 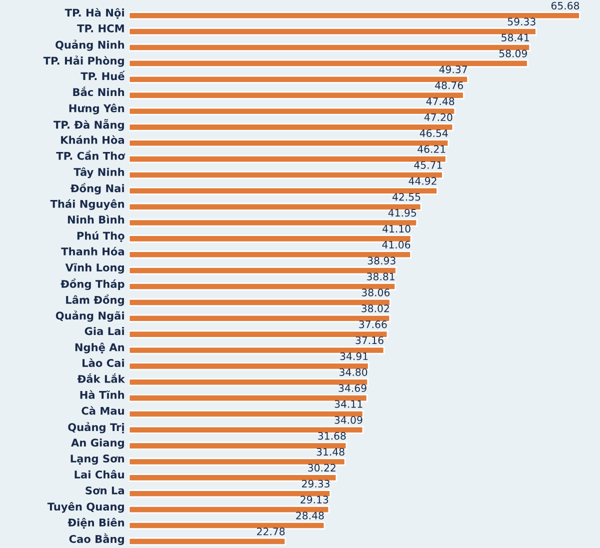 What do you see at coordinates (103, 410) in the screenshot?
I see `y-tick-label: Cà Mau` at bounding box center [103, 410].